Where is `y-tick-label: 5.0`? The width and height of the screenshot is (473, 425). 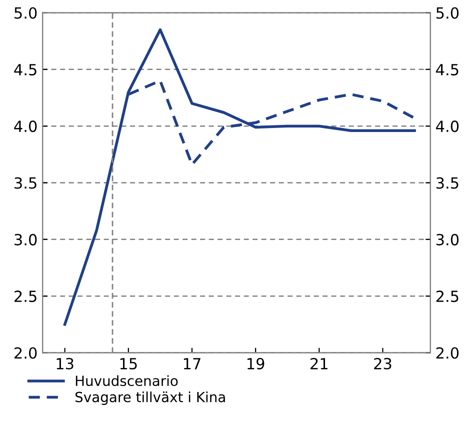
y-tick-label: 5.0 is located at coordinates (25, 13).